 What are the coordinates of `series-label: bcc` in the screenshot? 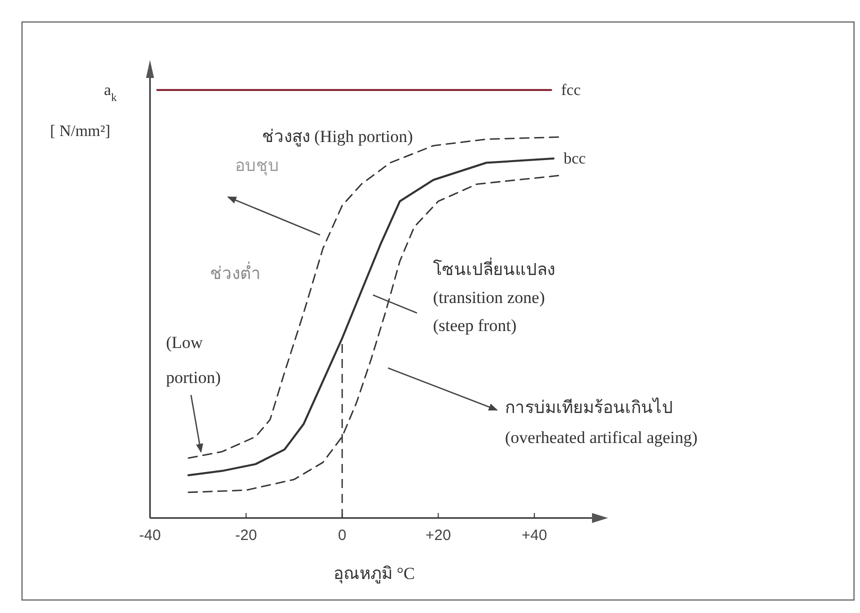 It's located at (575, 159).